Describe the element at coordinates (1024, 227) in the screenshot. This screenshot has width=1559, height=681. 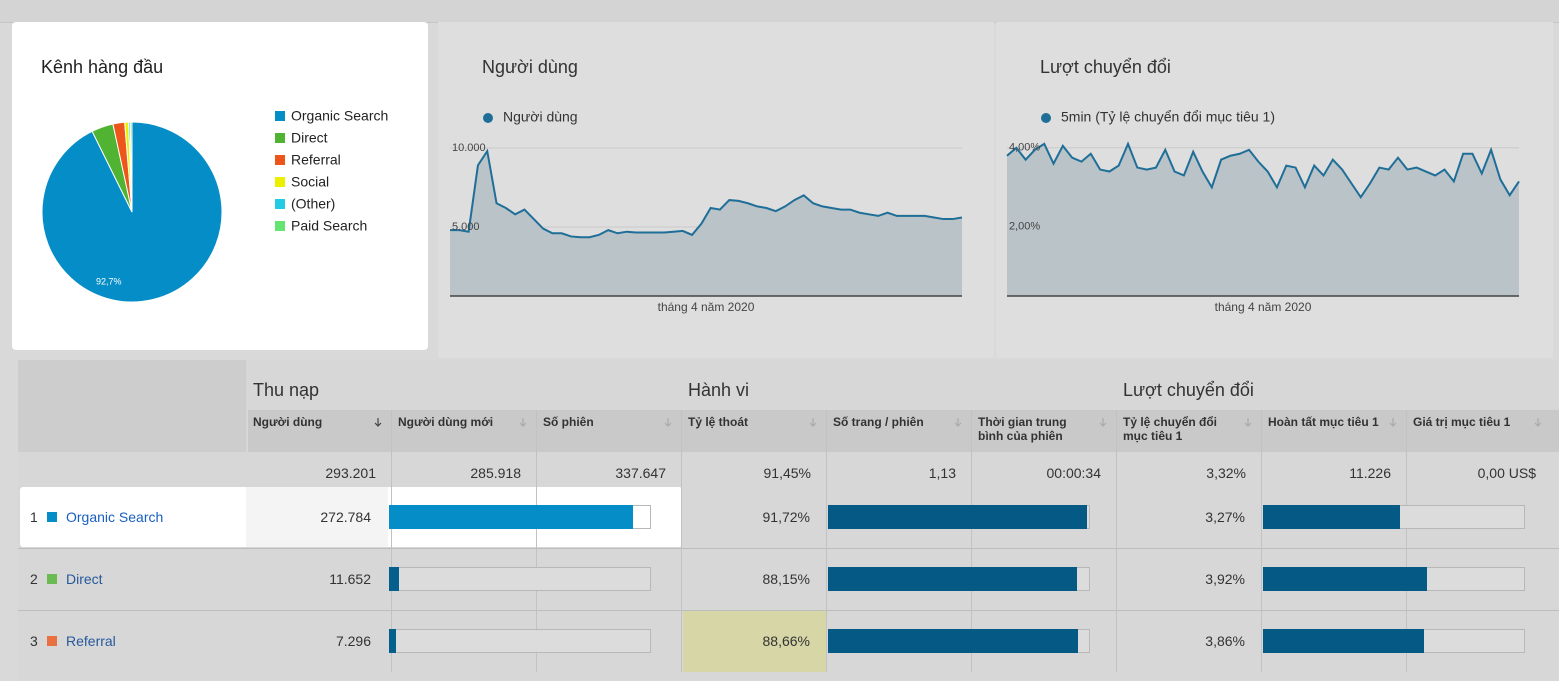
I see `y-tick-label: 2,00%` at that location.